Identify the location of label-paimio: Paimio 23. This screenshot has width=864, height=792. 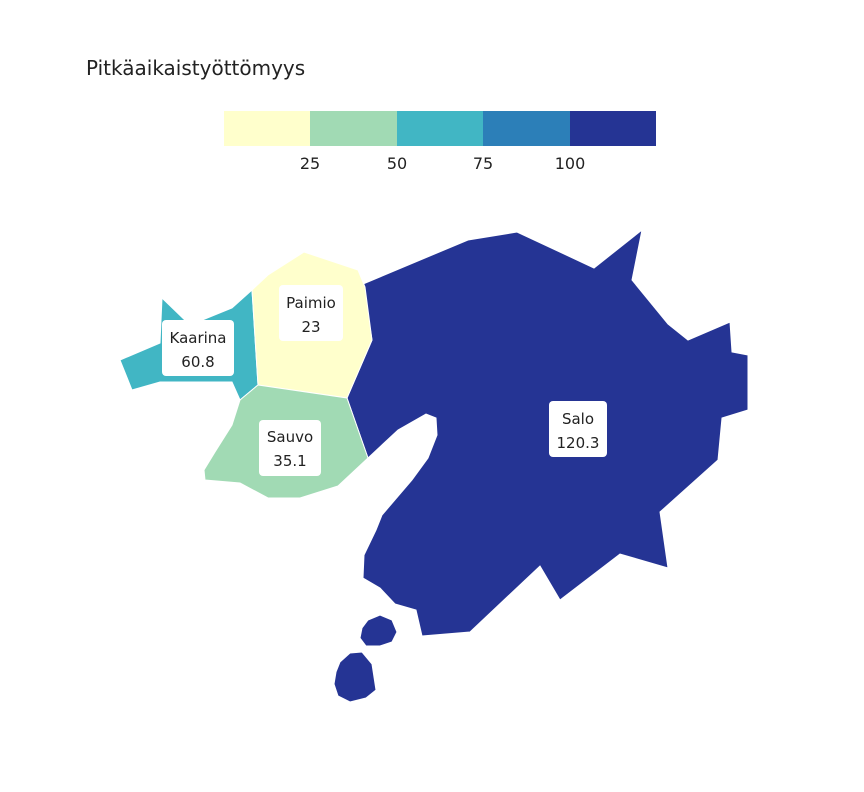
(311, 313).